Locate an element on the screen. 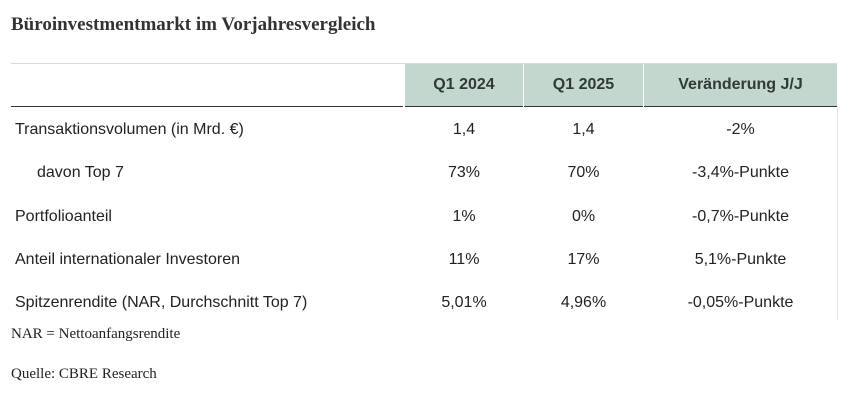 The image size is (868, 400). row-label: Portfolioanteil is located at coordinates (63, 216).